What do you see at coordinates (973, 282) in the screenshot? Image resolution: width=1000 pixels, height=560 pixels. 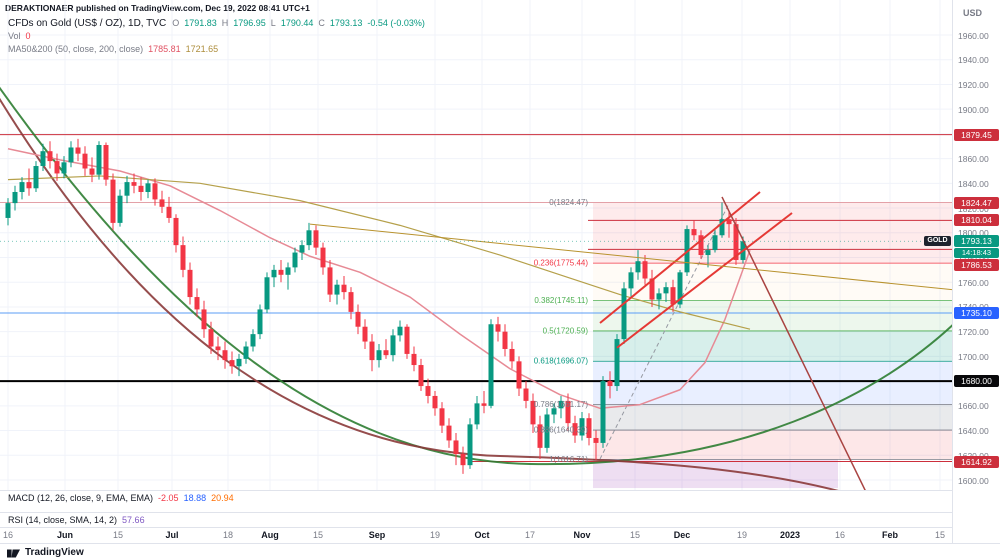 I see `price-tick-label: 1760.00` at bounding box center [973, 282].